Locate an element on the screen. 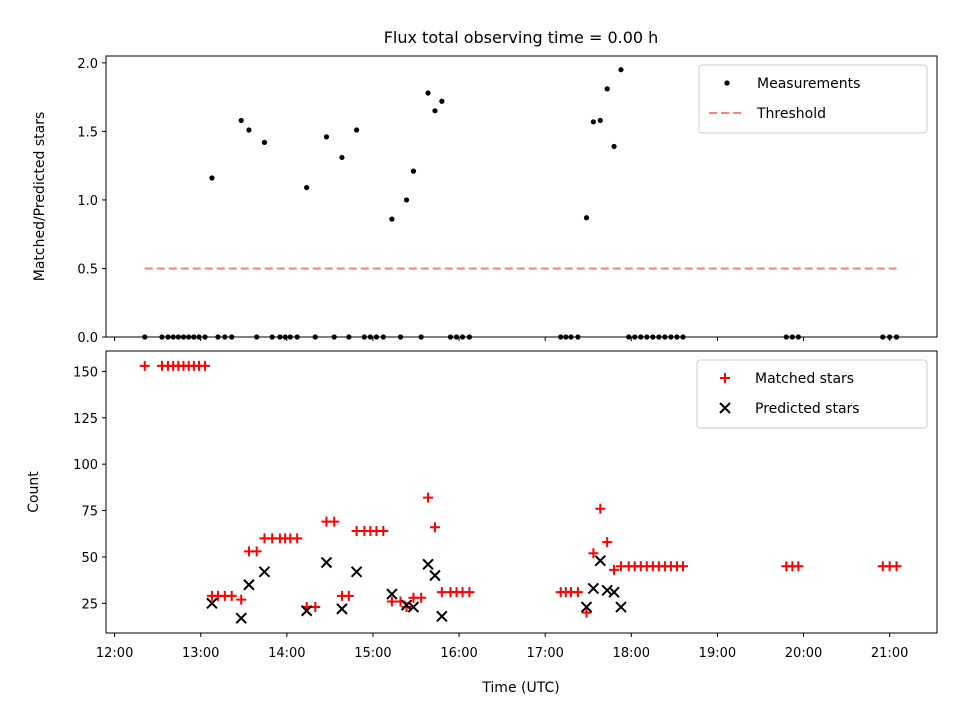 The width and height of the screenshot is (960, 720). series-predicted-stars is located at coordinates (416, 589).